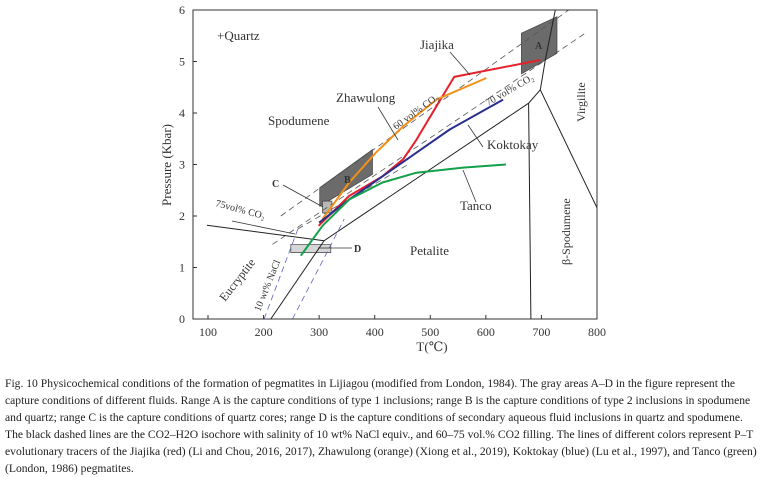 The height and width of the screenshot is (477, 764). What do you see at coordinates (182, 216) in the screenshot?
I see `y-tick-label: 2` at bounding box center [182, 216].